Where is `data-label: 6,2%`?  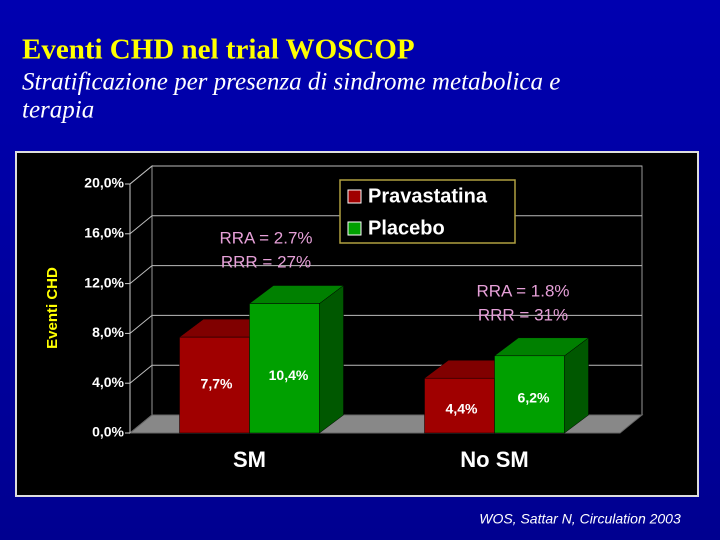
data-label: 6,2% is located at coordinates (534, 398).